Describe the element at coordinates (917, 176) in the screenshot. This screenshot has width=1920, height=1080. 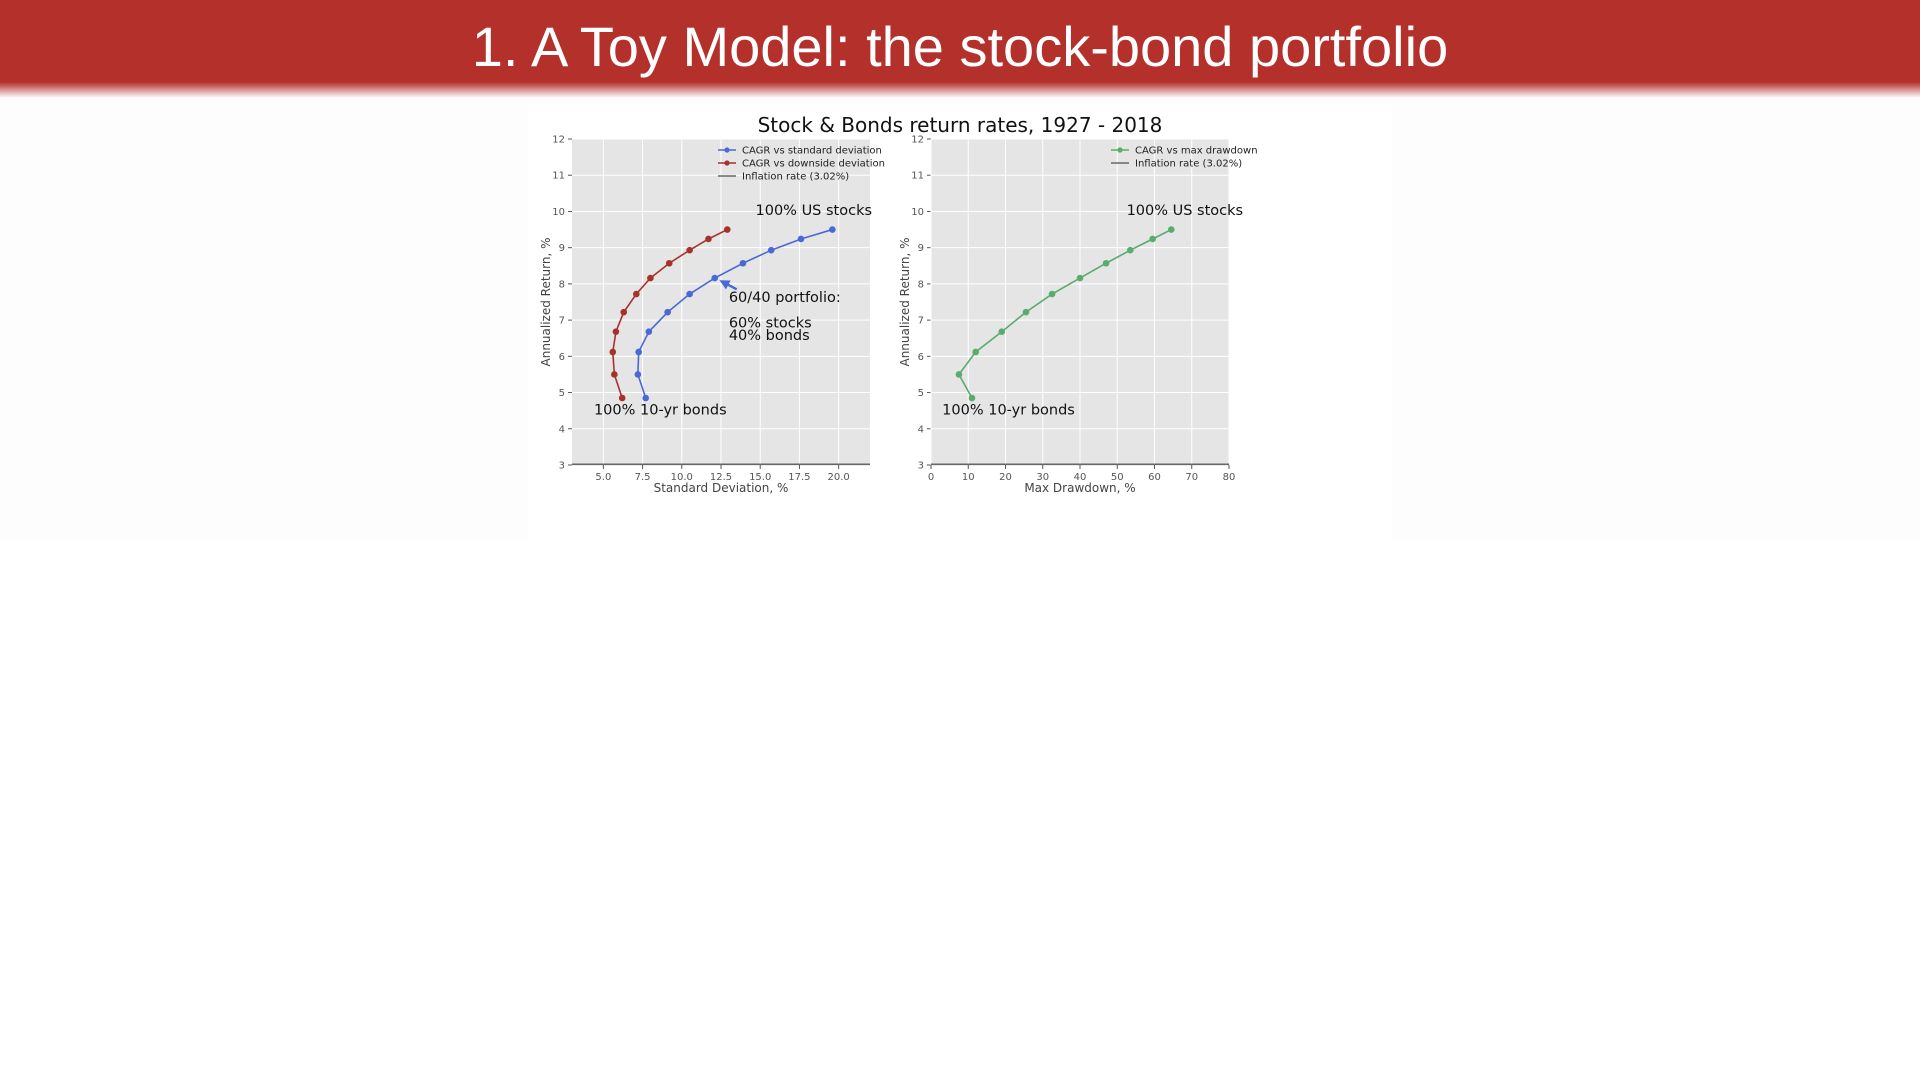
I see `right-y-tick-label: 11` at that location.